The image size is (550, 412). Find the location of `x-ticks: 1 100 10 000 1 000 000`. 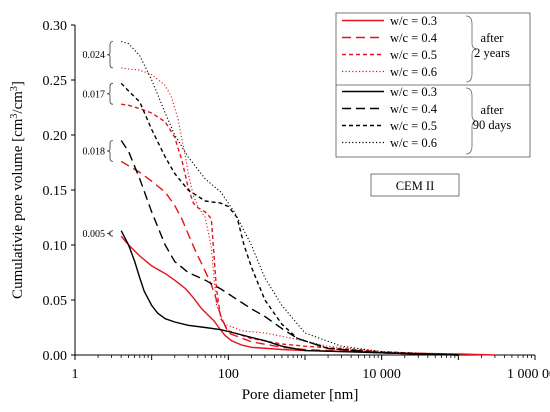

x-ticks: 1 100 10 000 1 000 000 is located at coordinates (311, 368).